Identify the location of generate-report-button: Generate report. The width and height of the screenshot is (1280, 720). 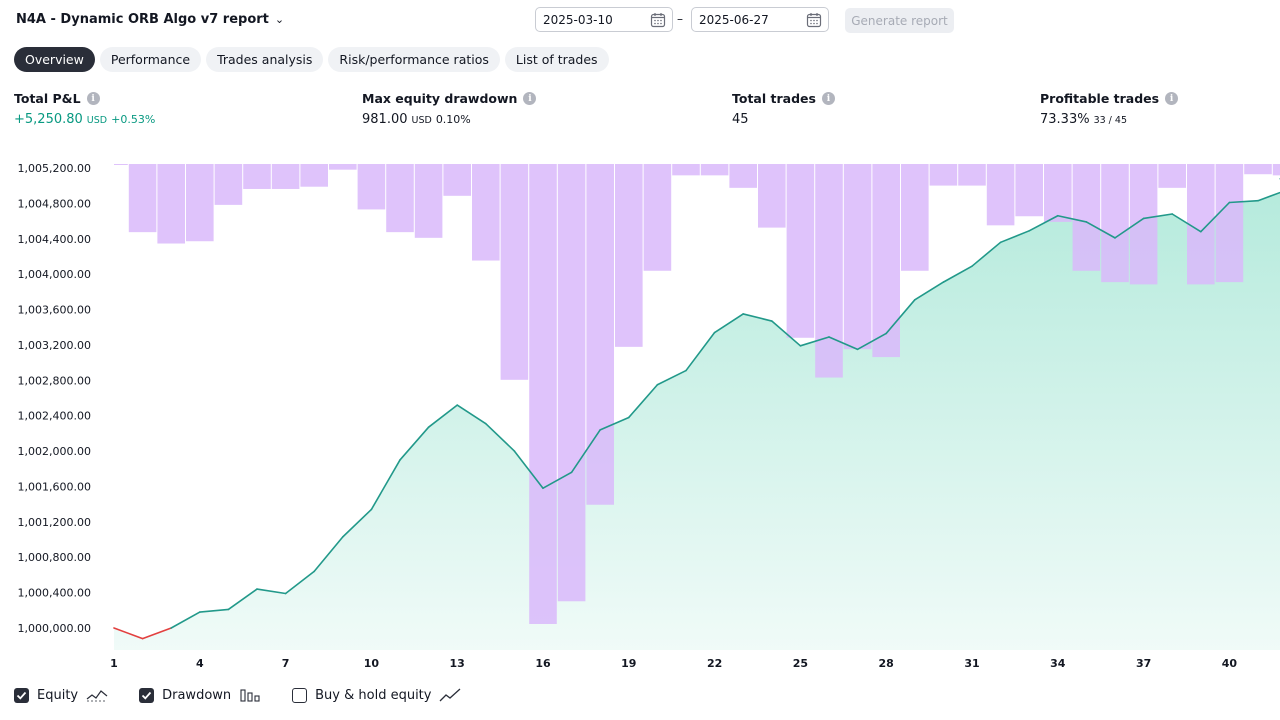
(899, 20).